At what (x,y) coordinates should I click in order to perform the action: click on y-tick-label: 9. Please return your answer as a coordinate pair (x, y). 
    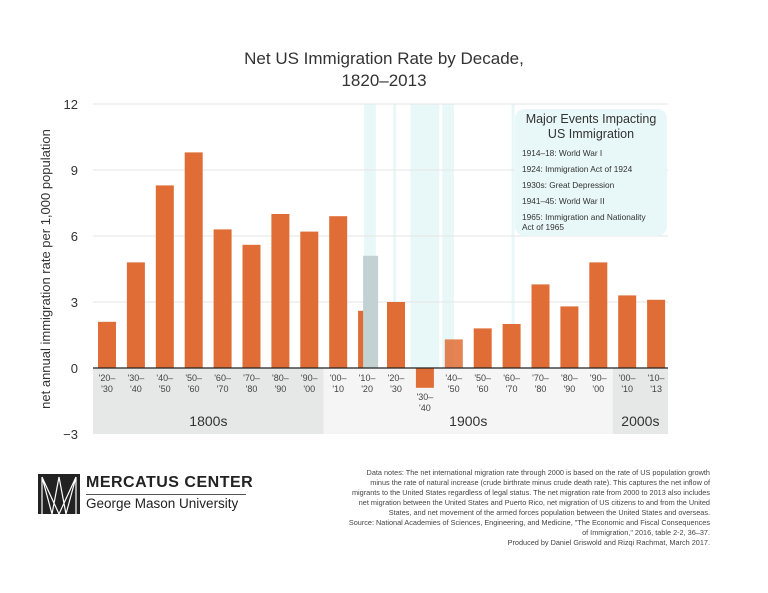
    Looking at the image, I should click on (74, 170).